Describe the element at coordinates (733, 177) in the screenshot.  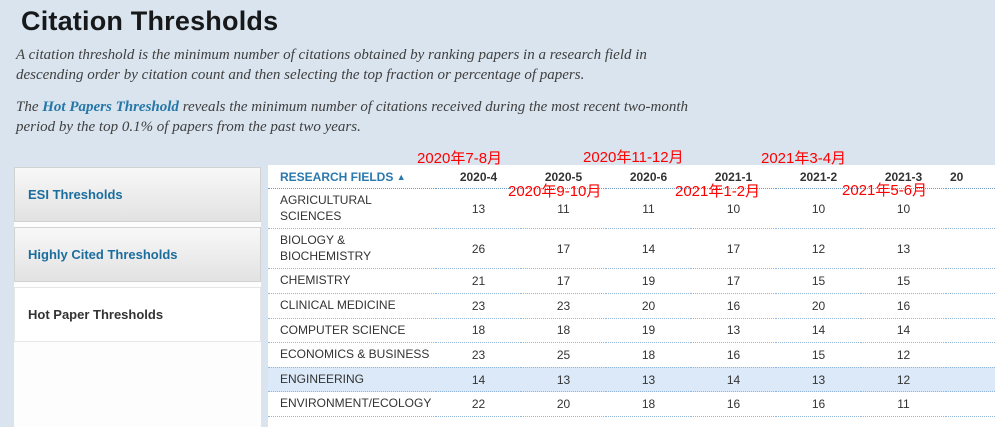
I see `column-header-2021-1: 2021-1` at that location.